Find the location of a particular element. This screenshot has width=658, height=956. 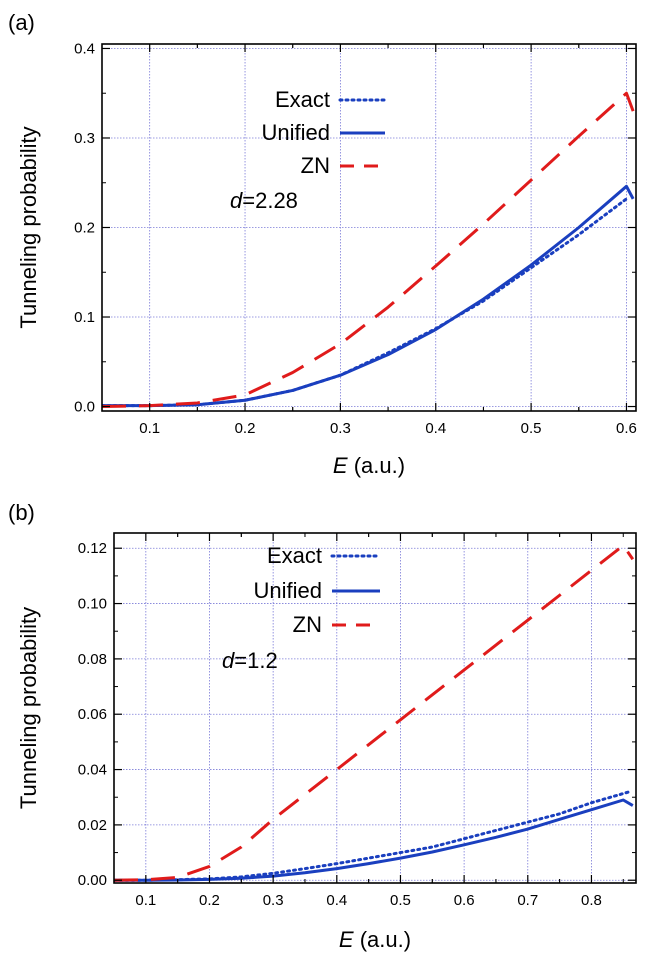

x-tick-label: 0.7 is located at coordinates (527, 900).